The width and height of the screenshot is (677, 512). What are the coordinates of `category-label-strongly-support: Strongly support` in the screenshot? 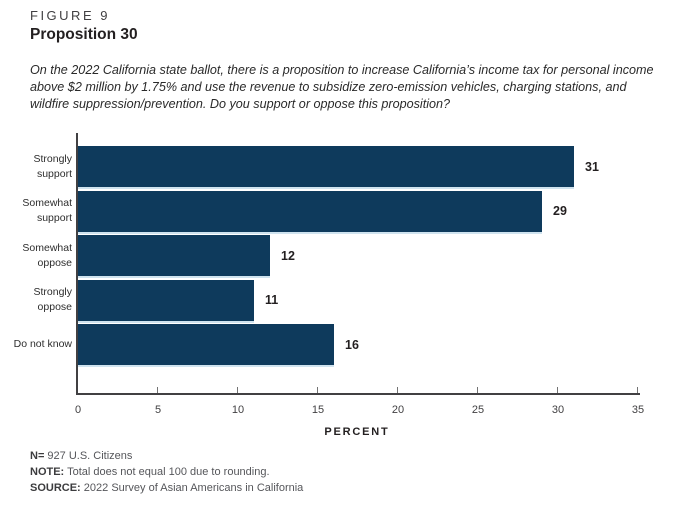 It's located at (52, 166).